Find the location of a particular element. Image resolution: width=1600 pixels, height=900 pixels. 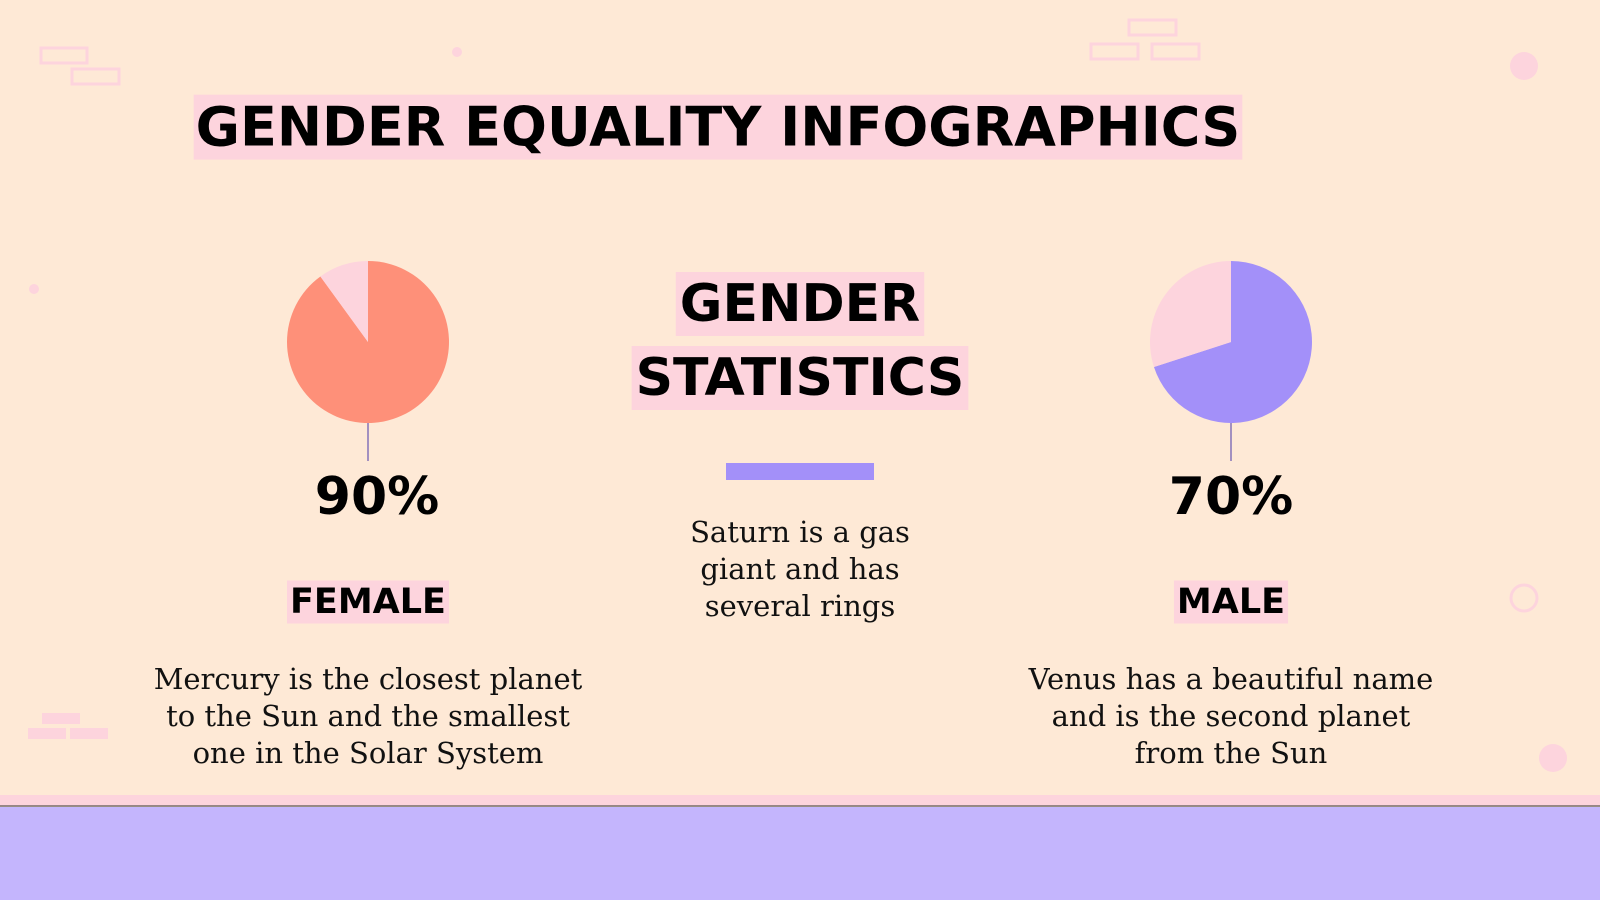

description: Venus has a beautiful name is located at coordinates (1231, 679).